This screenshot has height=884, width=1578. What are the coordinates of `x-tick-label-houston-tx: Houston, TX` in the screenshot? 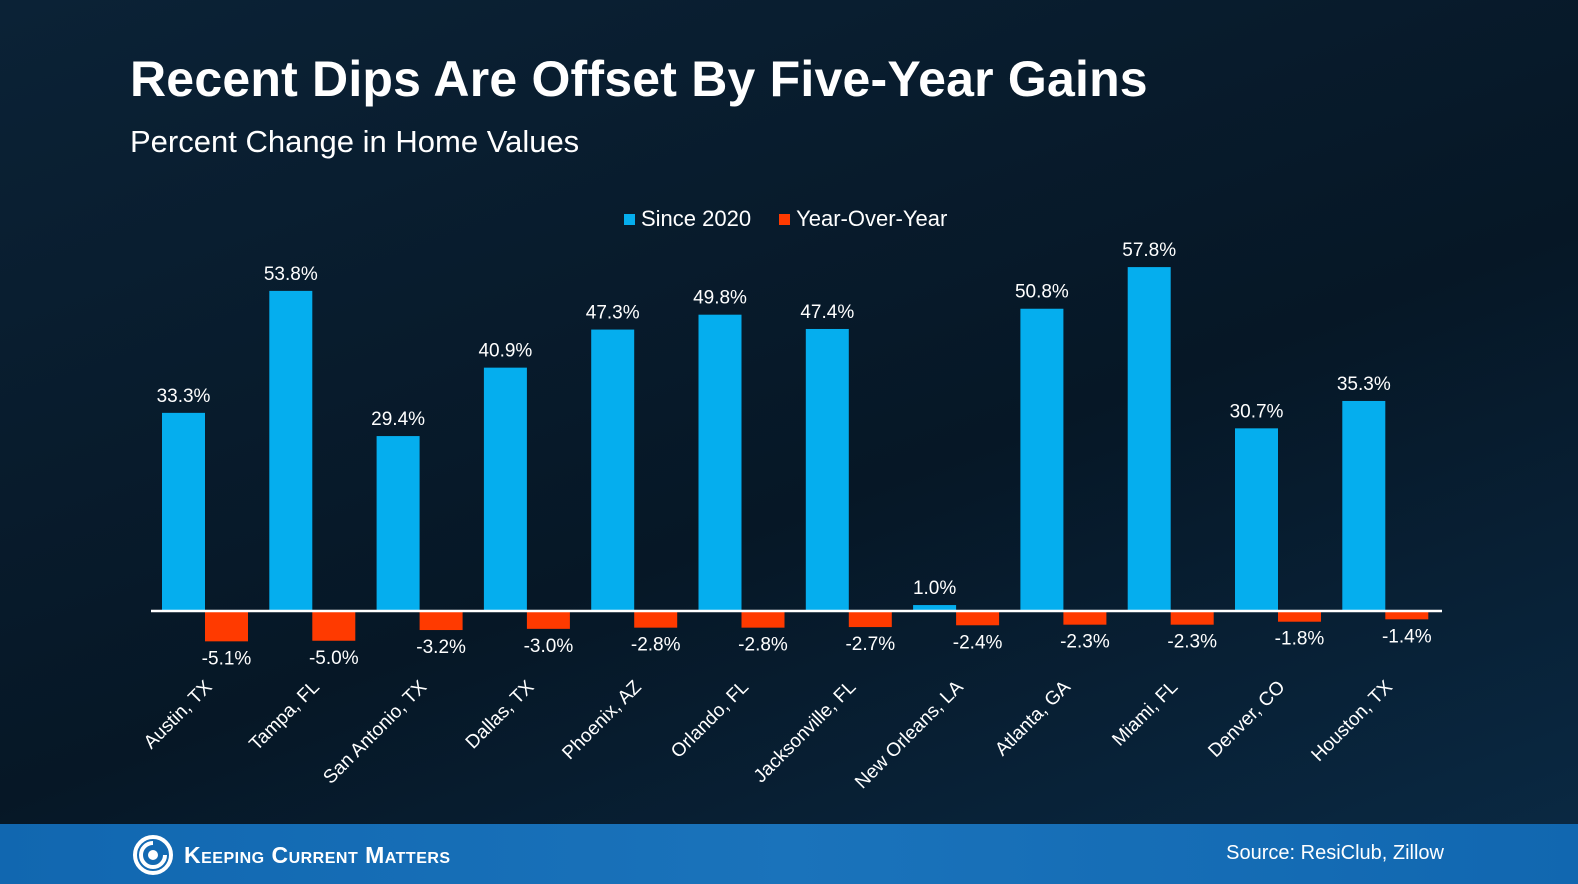 It's located at (1353, 721).